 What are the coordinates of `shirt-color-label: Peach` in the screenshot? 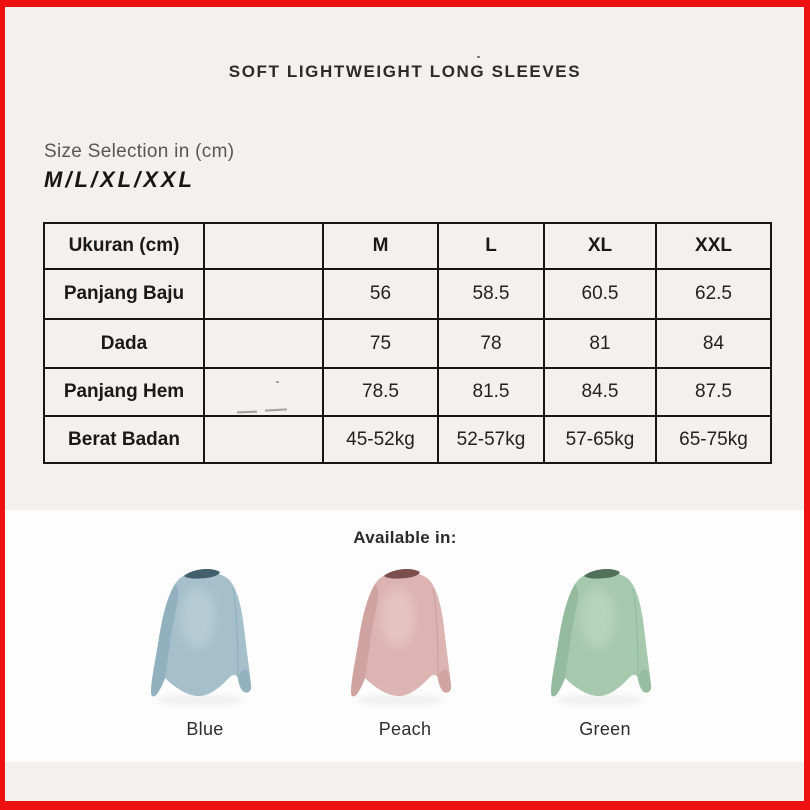 It's located at (405, 729).